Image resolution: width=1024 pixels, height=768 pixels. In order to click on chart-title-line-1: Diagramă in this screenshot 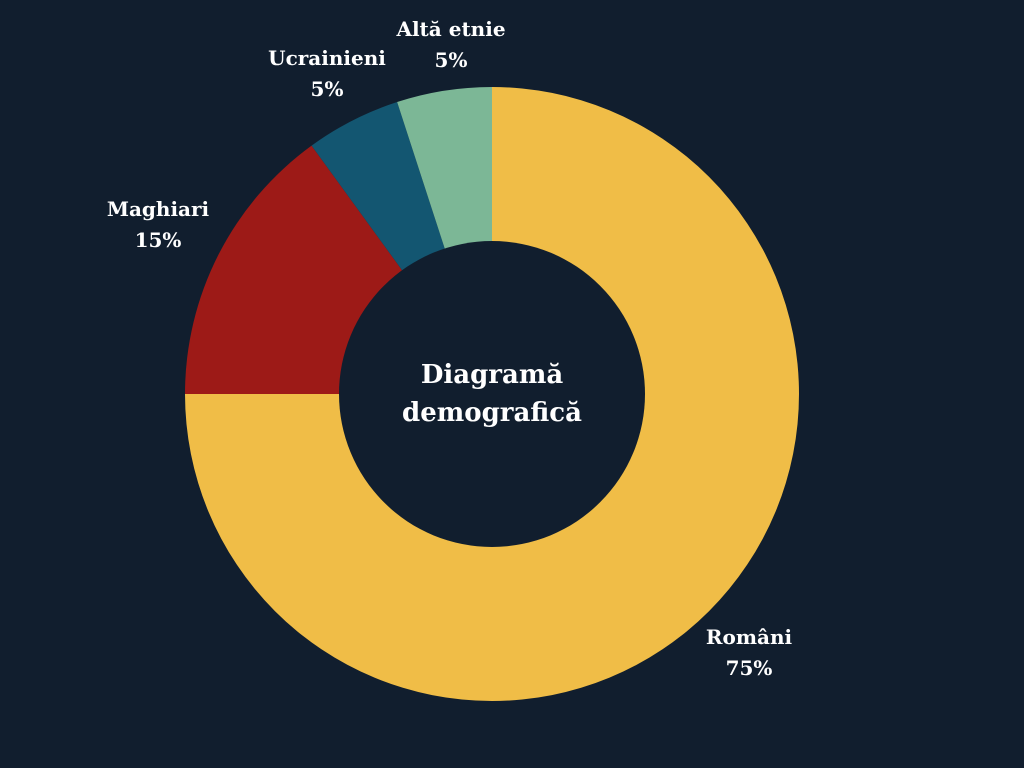, I will do `click(492, 375)`.